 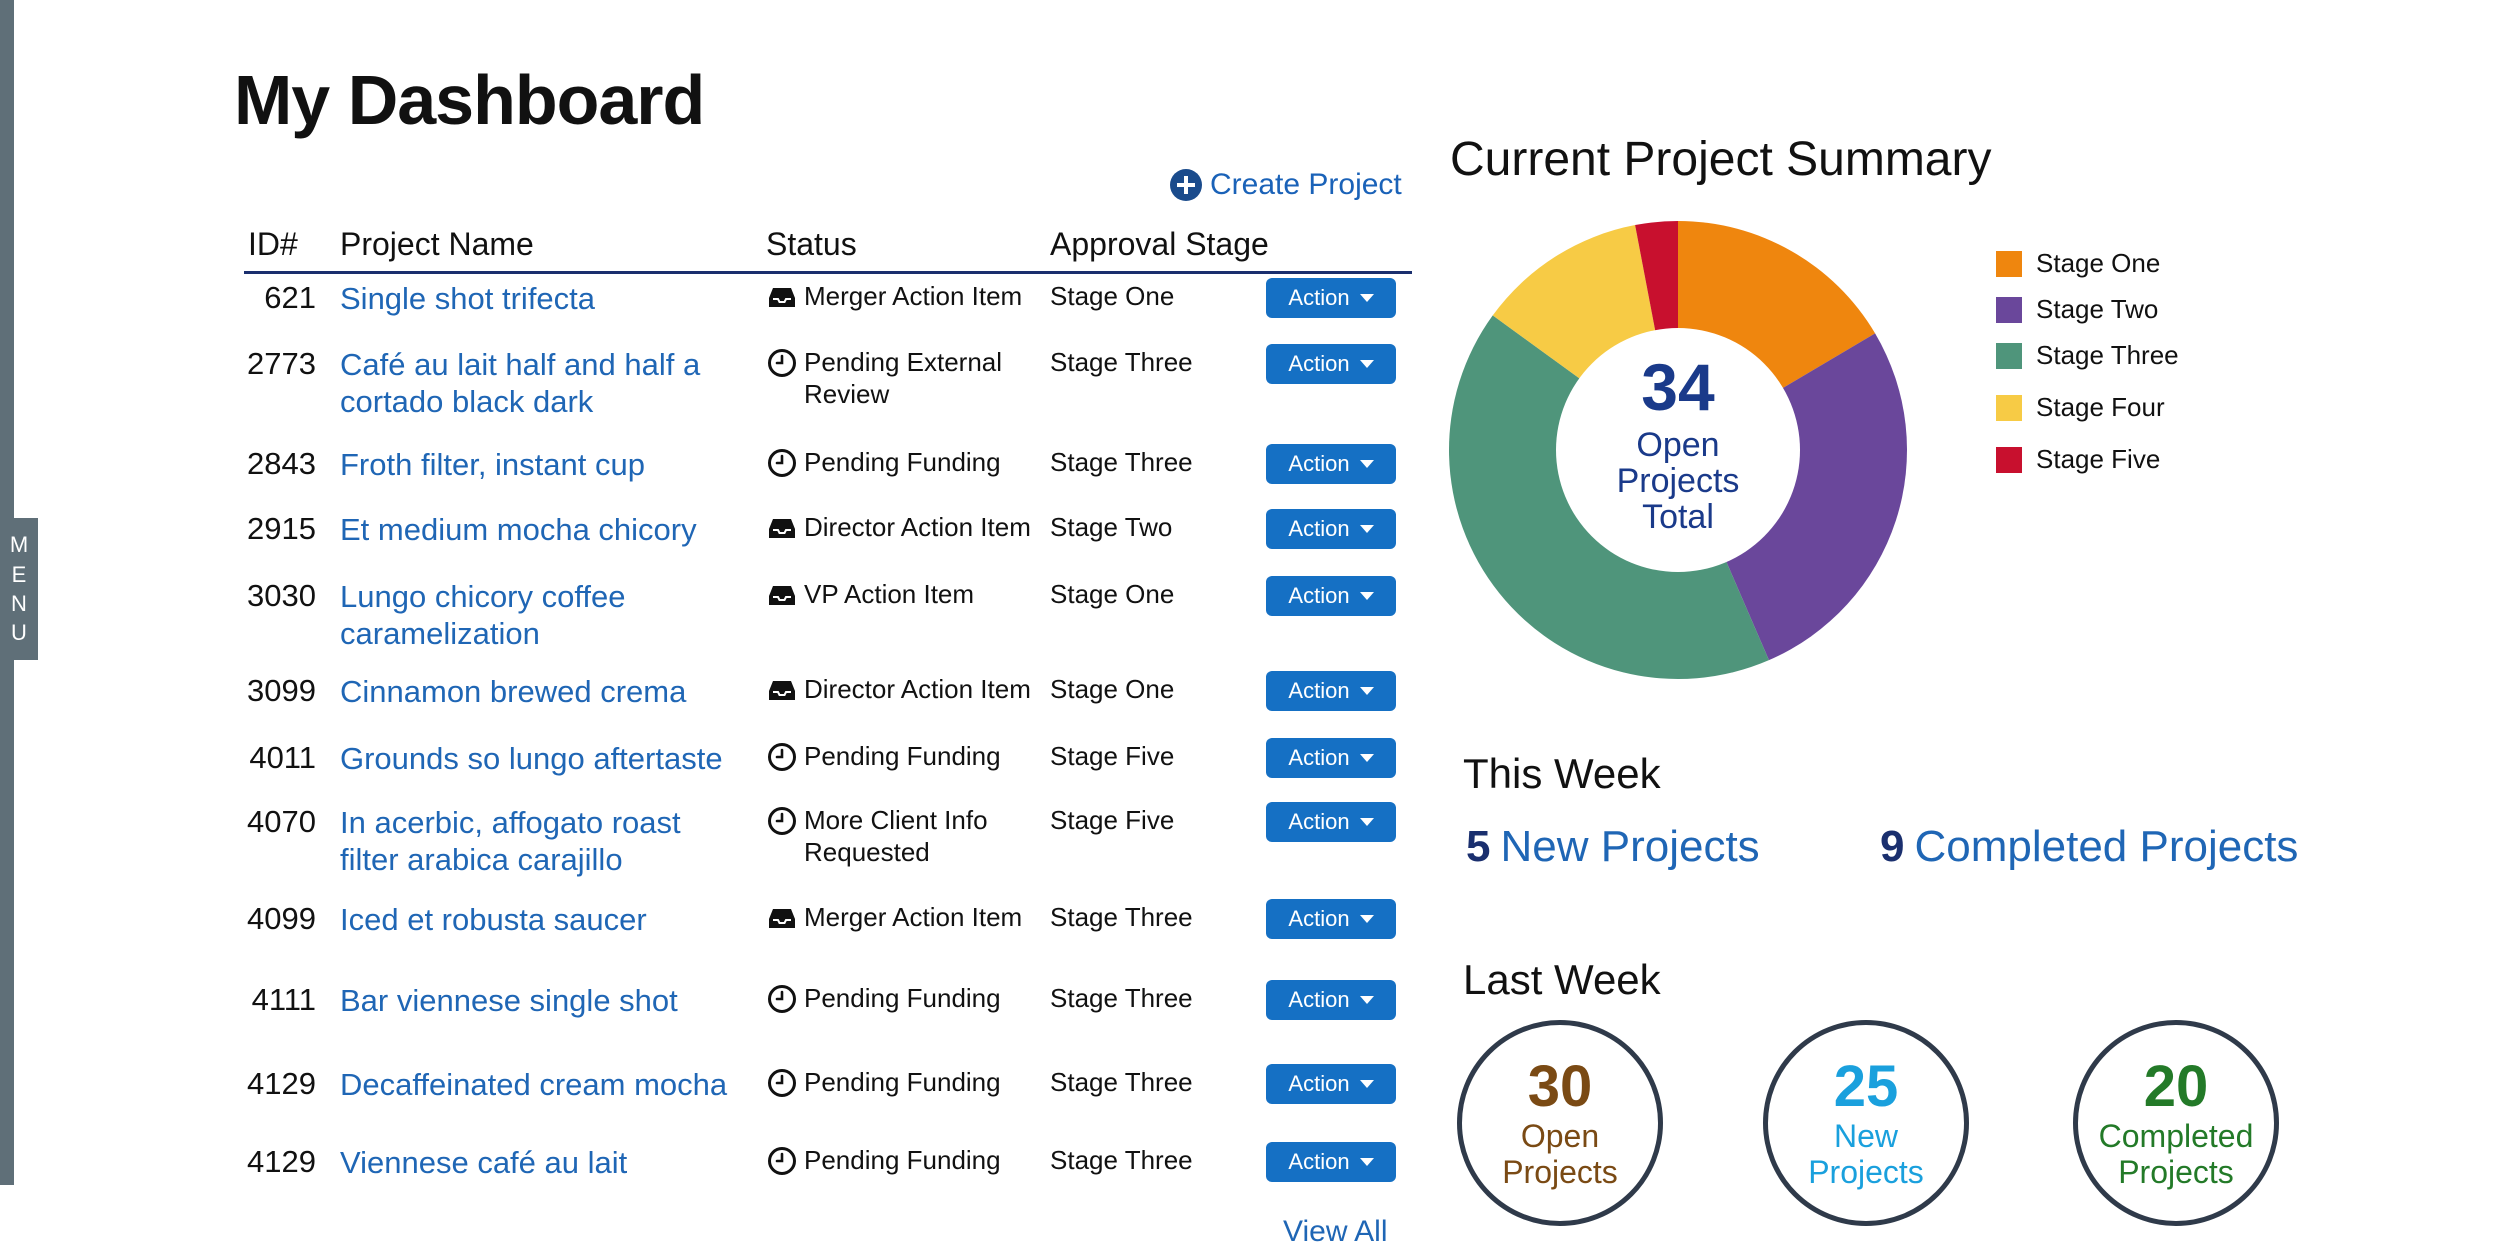 I want to click on header-status: Status, so click(x=811, y=244).